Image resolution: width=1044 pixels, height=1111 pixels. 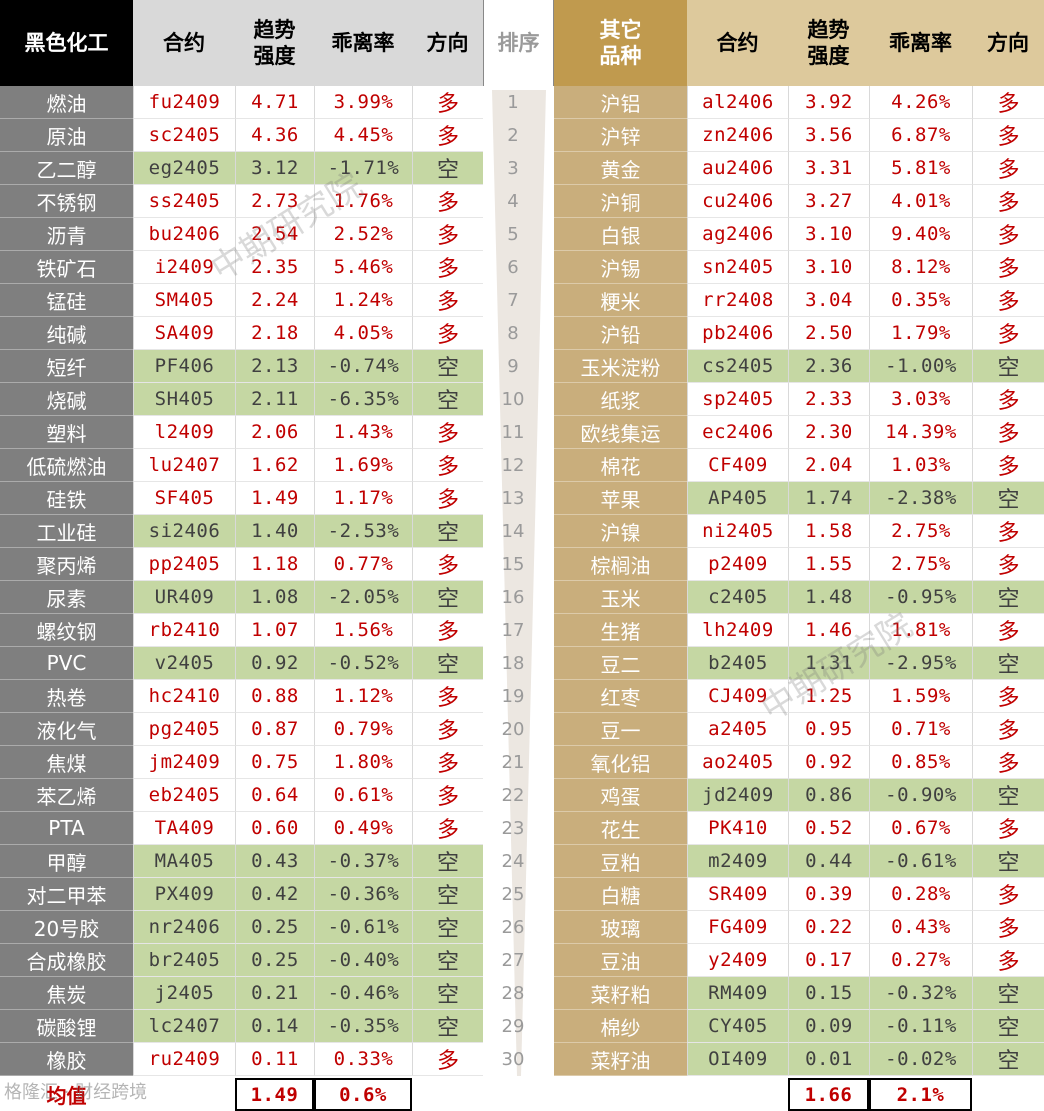 I want to click on deviation-cell: -0.35%, so click(x=363, y=1026).